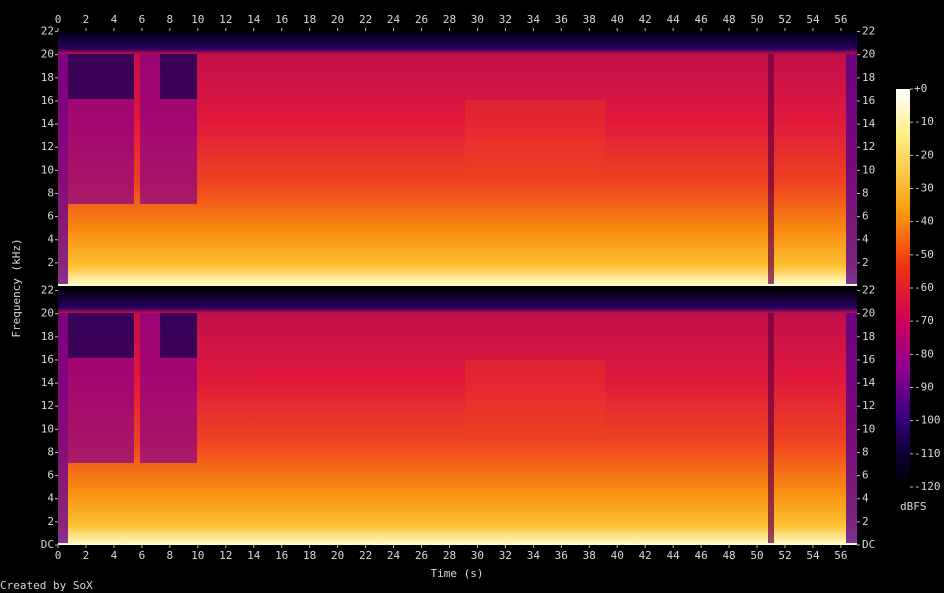 This screenshot has width=944, height=593. I want to click on colorbar-tick-label: -80, so click(924, 353).